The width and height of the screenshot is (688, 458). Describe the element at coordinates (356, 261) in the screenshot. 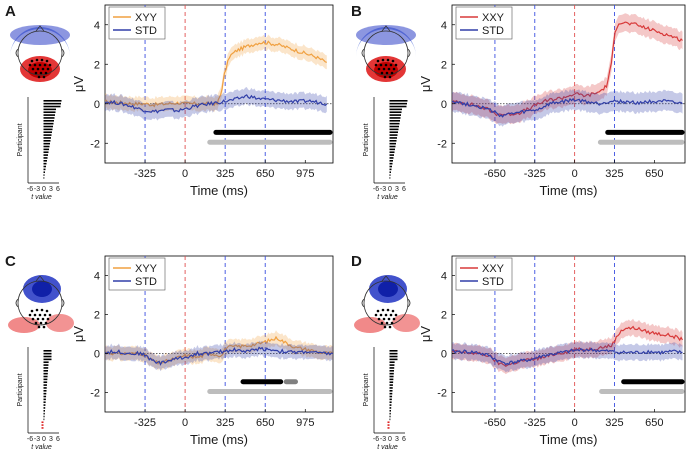

I see `panel-label: D` at that location.